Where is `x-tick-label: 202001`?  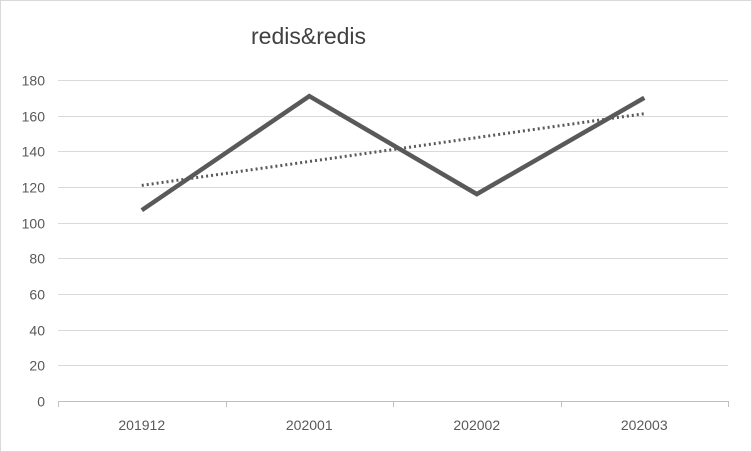 x-tick-label: 202001 is located at coordinates (309, 425).